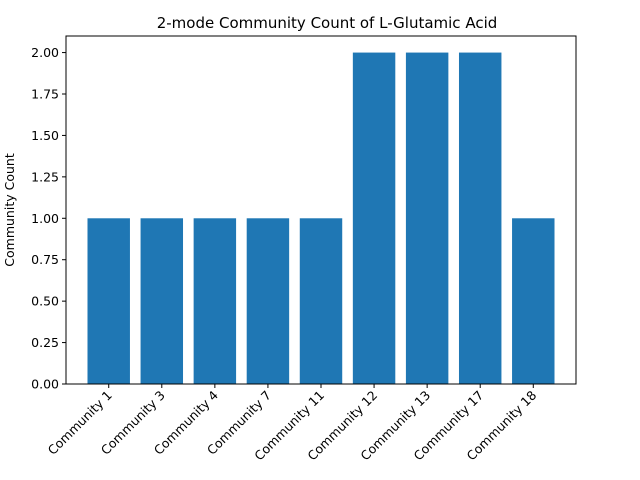 The height and width of the screenshot is (480, 640). What do you see at coordinates (45, 342) in the screenshot?
I see `y-tick-label: 0.25` at bounding box center [45, 342].